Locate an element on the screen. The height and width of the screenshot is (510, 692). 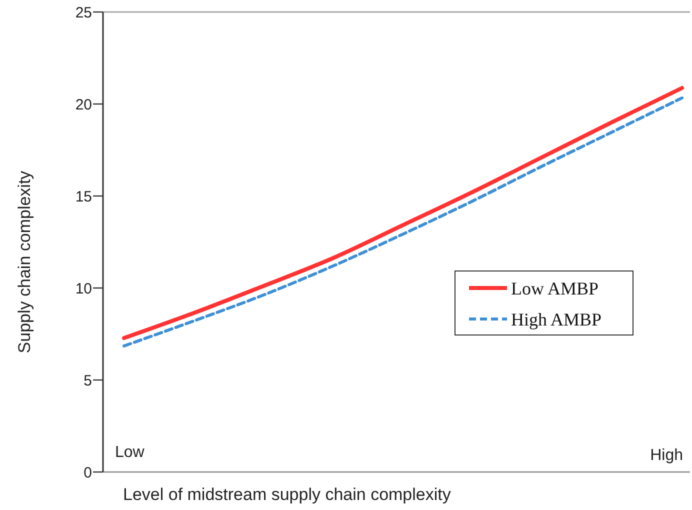
annotation: High is located at coordinates (666, 455).